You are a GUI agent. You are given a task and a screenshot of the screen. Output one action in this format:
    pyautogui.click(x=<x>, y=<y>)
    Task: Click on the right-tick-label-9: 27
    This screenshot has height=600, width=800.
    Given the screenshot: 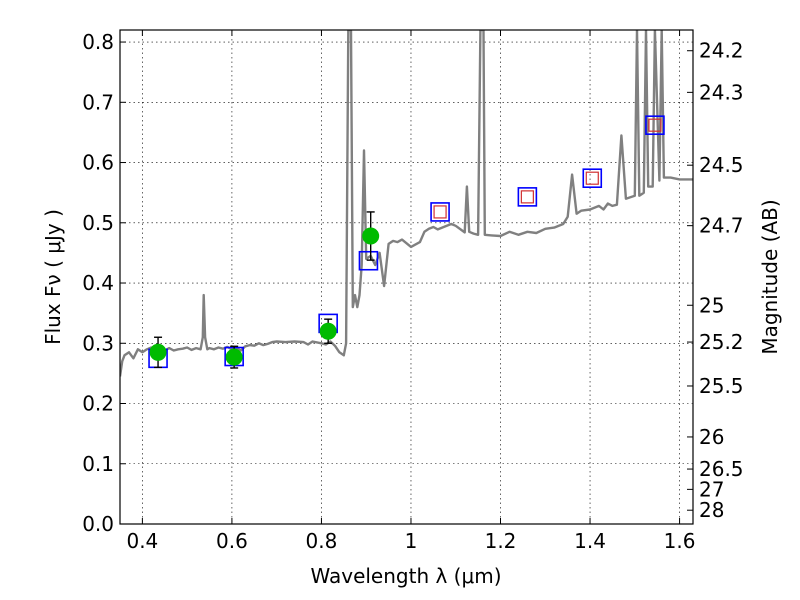 What is the action you would take?
    pyautogui.click(x=711, y=489)
    